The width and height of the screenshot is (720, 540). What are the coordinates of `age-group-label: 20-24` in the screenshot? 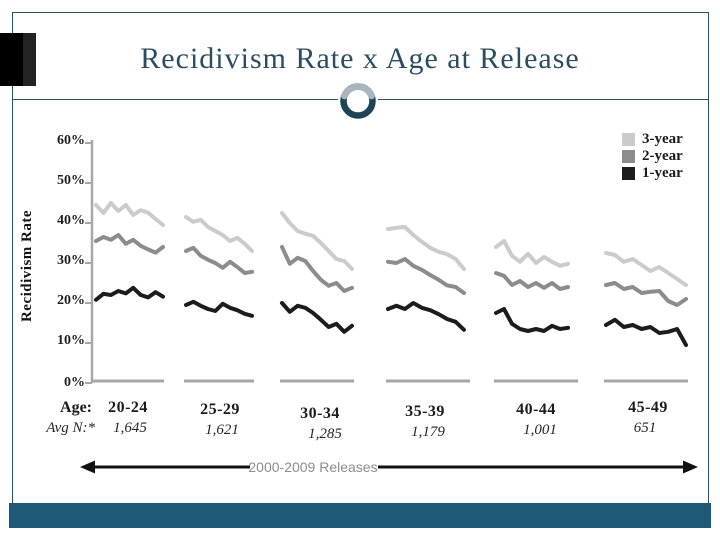 It's located at (128, 407).